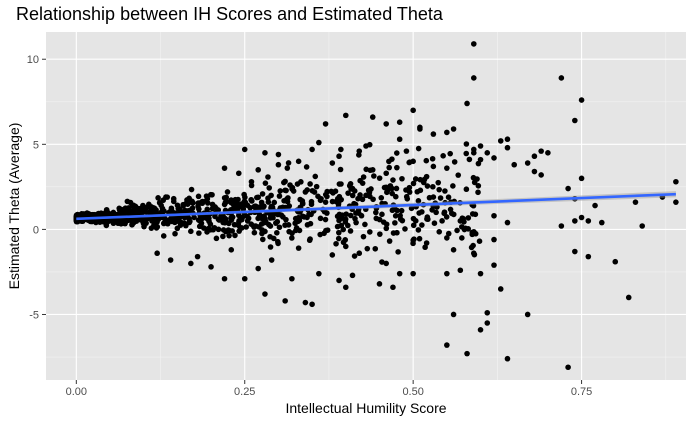  What do you see at coordinates (76, 392) in the screenshot?
I see `x-tick-label: 0.00` at bounding box center [76, 392].